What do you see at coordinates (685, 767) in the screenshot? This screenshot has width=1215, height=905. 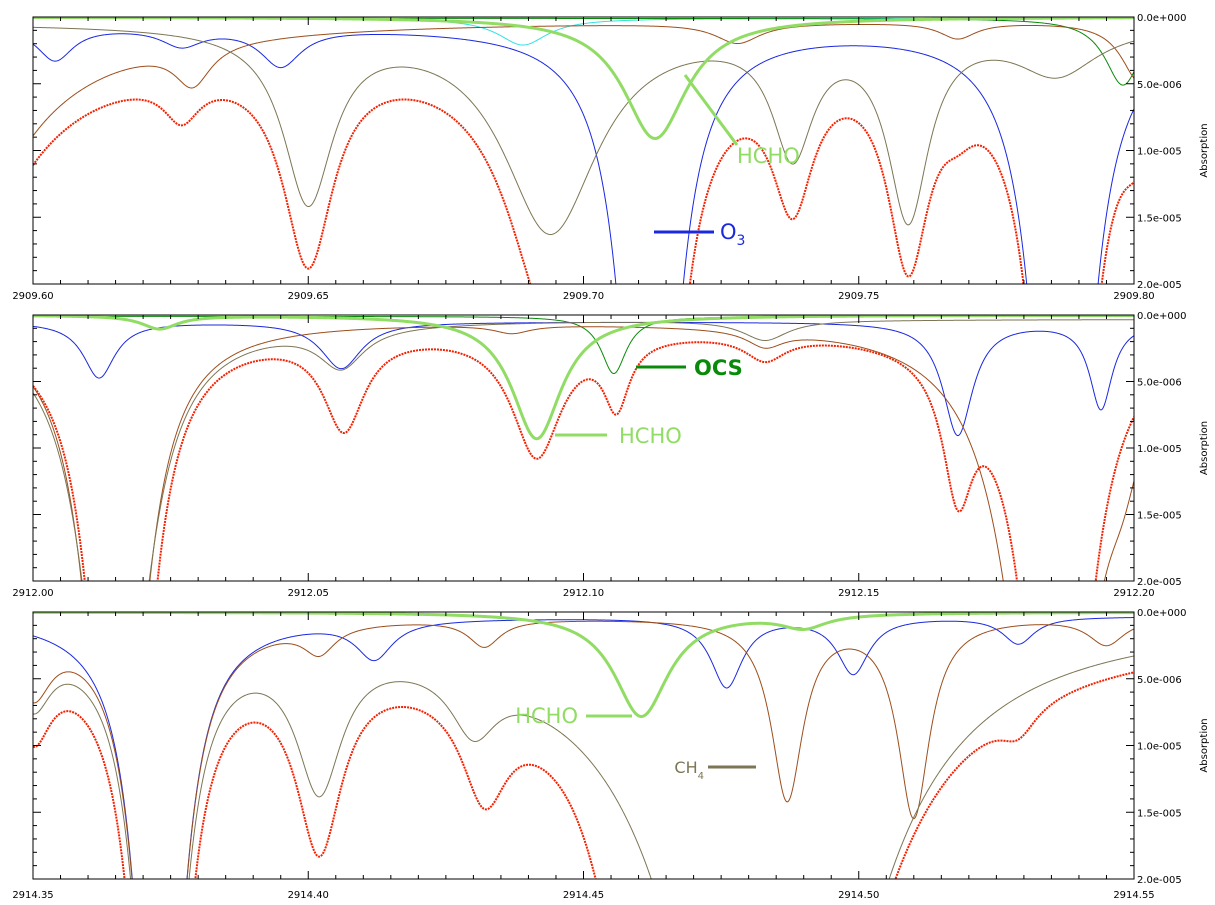 I see `annotation-text: CH` at bounding box center [685, 767].